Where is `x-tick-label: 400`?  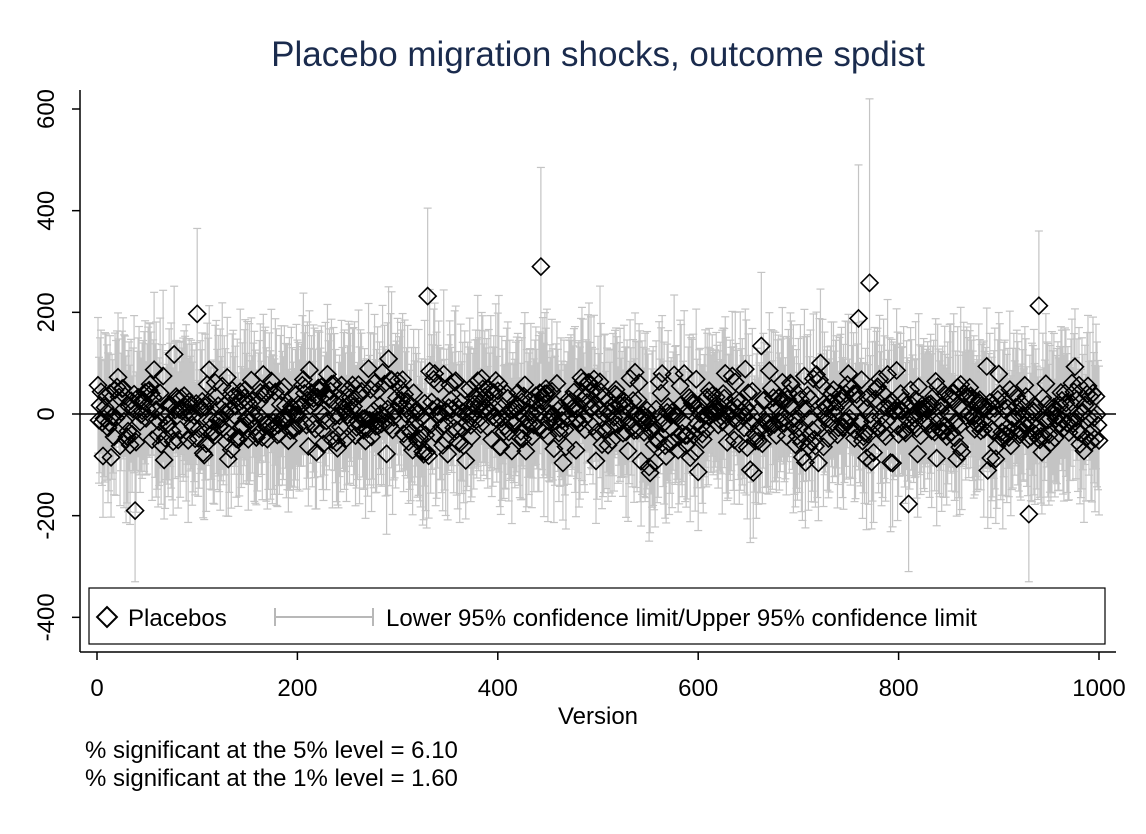 x-tick-label: 400 is located at coordinates (498, 688).